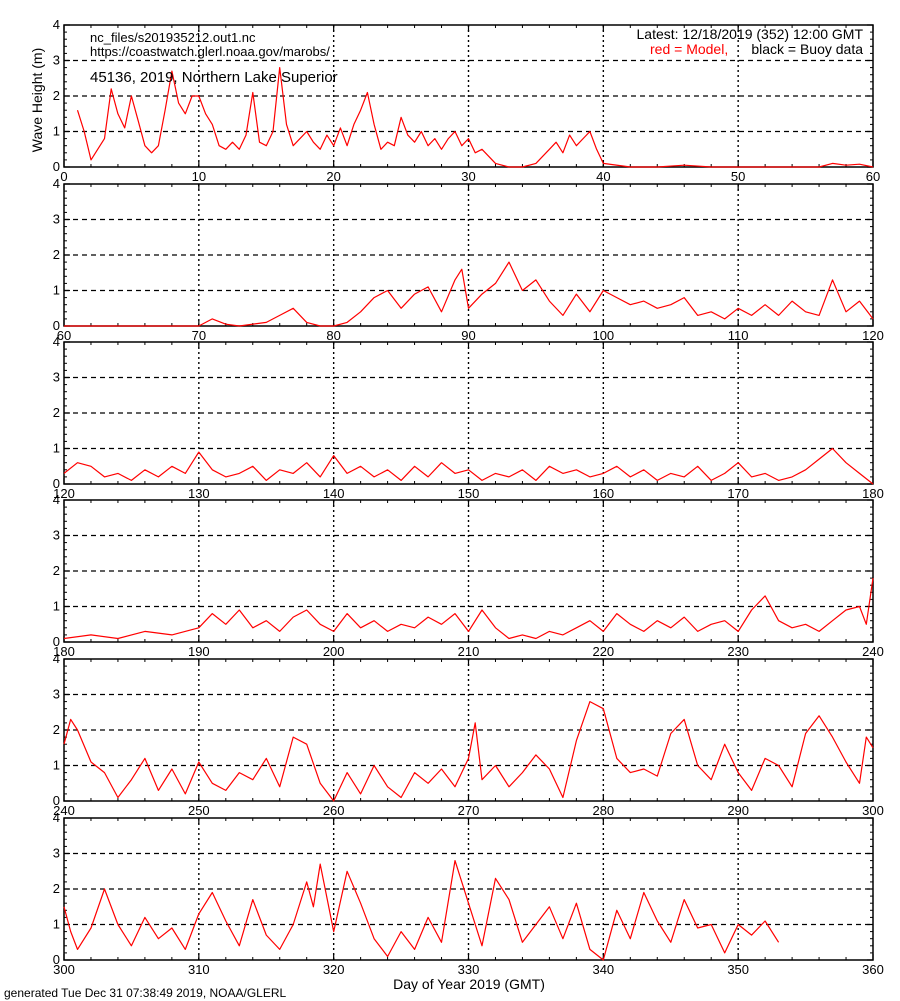  Describe the element at coordinates (199, 335) in the screenshot. I see `x-tick-label: 70` at that location.